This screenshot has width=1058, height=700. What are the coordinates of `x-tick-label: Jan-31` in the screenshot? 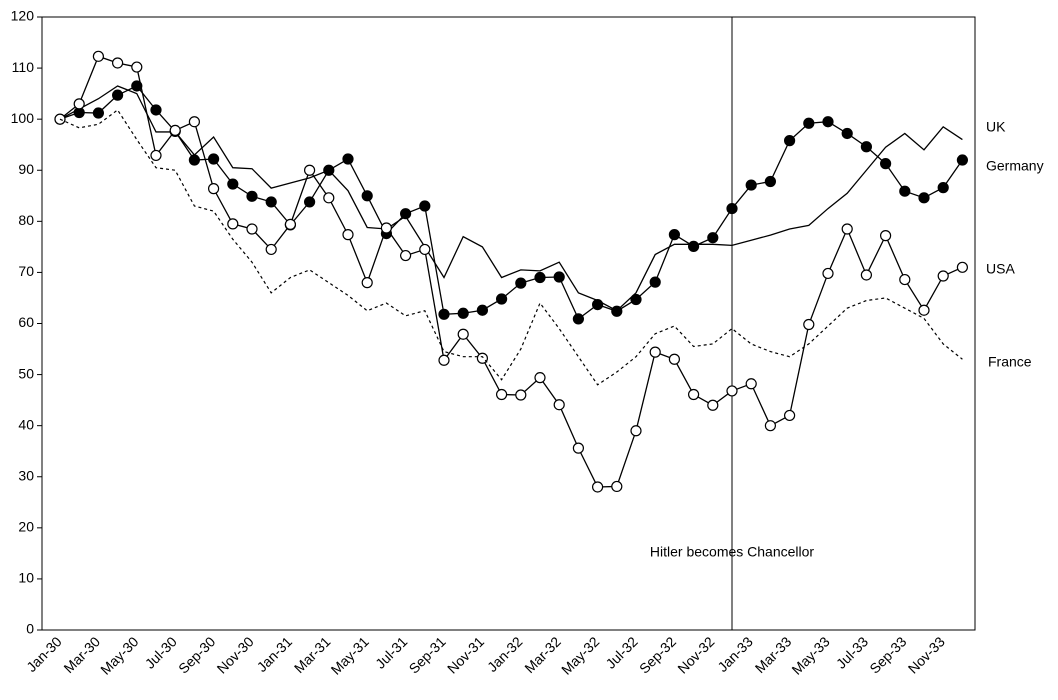 It's located at (275, 654).